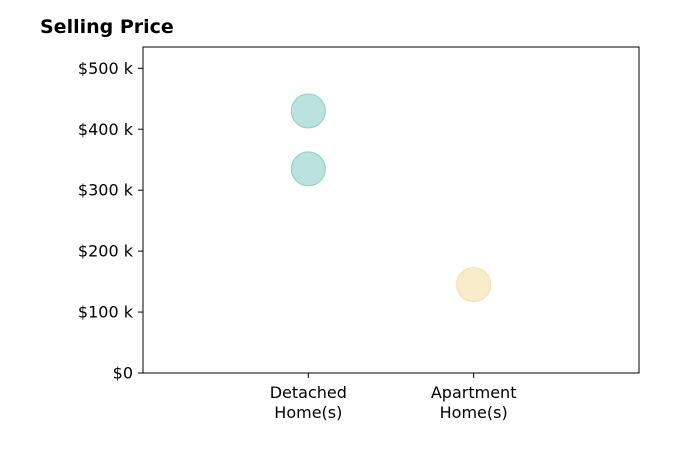 This screenshot has height=462, width=679. Describe the element at coordinates (106, 68) in the screenshot. I see `y-tick-label: $500 k` at that location.